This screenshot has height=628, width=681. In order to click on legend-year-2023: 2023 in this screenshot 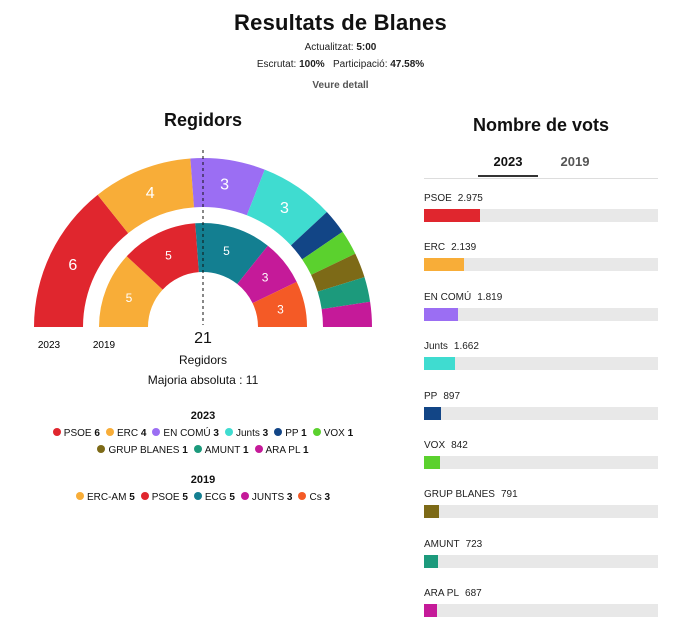, I will do `click(203, 416)`.